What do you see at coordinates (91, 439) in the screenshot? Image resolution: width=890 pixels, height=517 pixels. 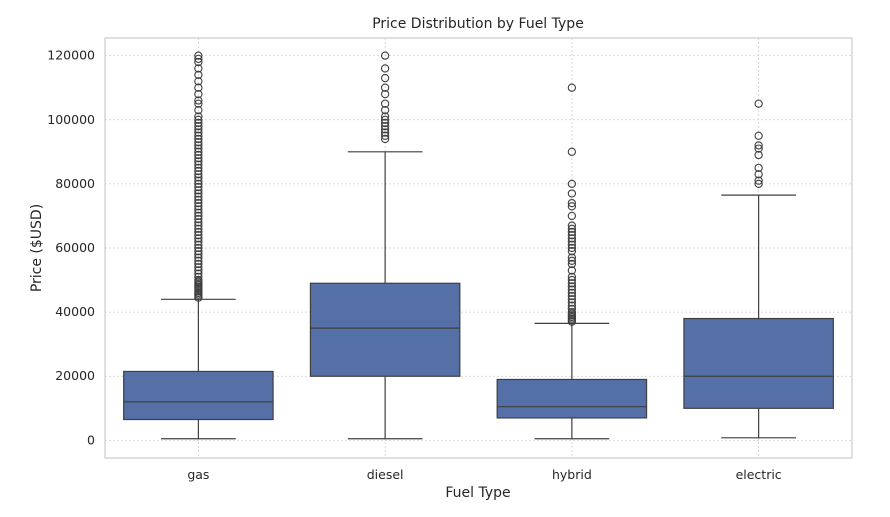 I see `y-tick-label: 0` at bounding box center [91, 439].